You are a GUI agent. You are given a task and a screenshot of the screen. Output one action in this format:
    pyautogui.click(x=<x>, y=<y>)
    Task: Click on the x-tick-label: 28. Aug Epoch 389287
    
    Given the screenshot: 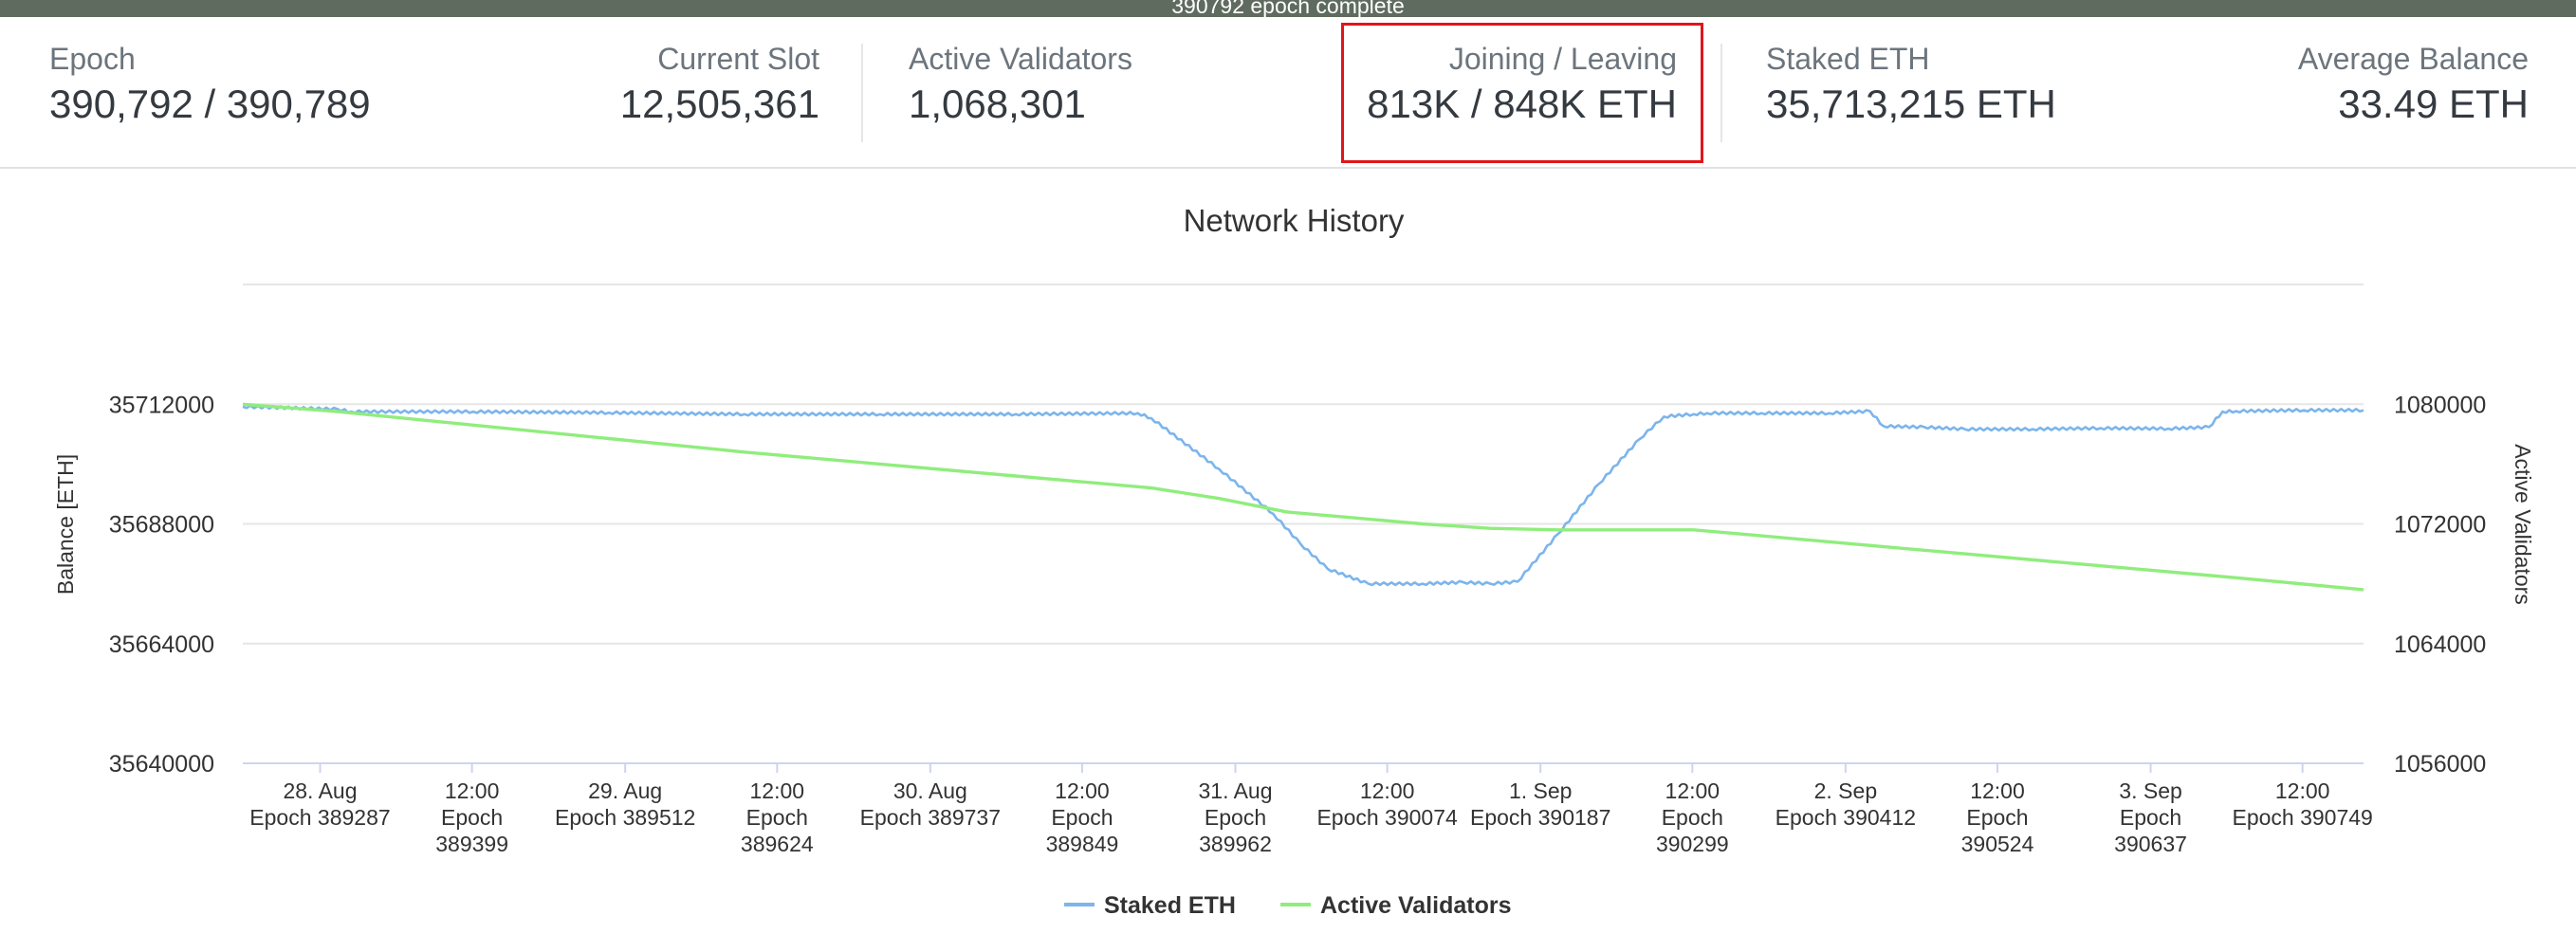 What is the action you would take?
    pyautogui.click(x=319, y=804)
    